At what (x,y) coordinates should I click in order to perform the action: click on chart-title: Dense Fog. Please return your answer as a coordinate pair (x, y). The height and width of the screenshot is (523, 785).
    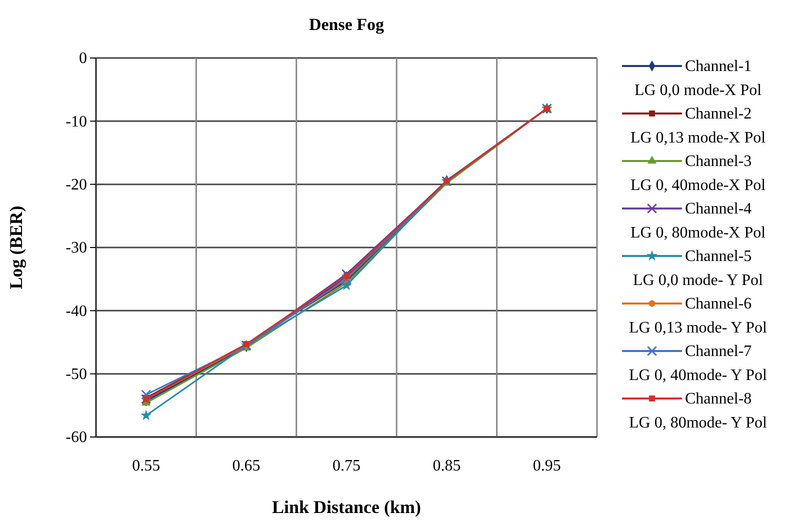
    Looking at the image, I should click on (346, 24).